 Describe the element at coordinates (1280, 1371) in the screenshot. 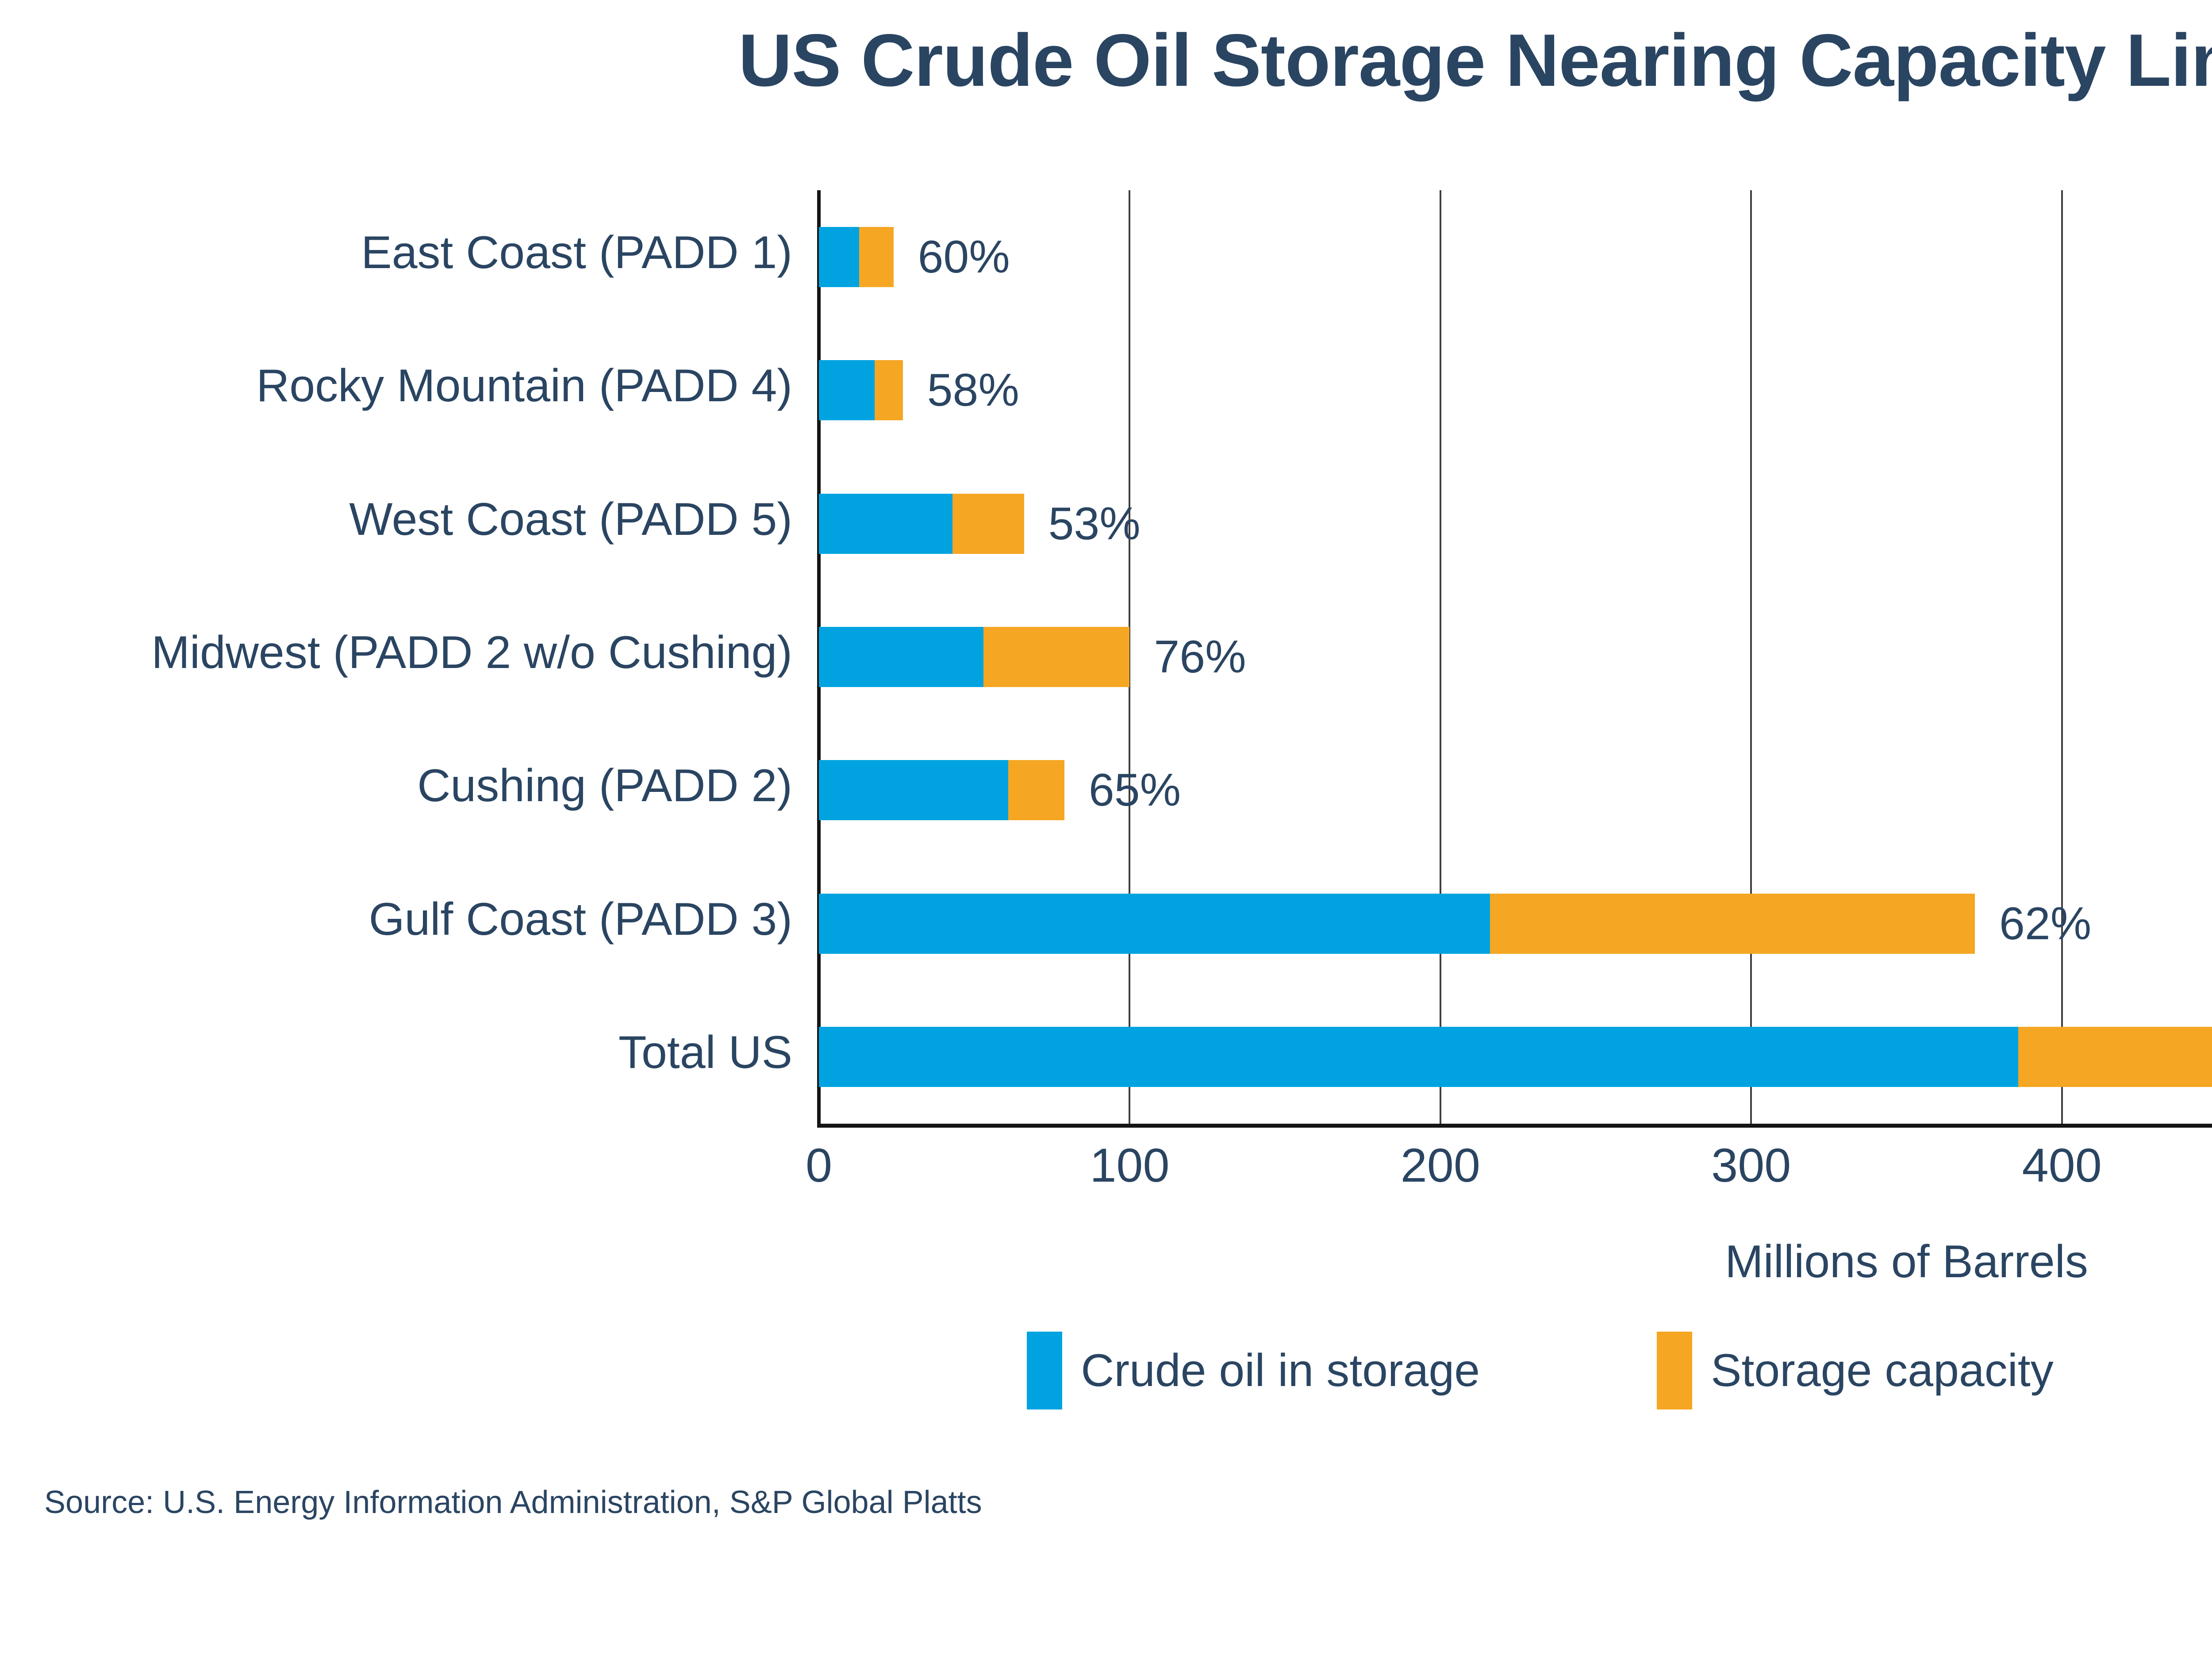

I see `legend-label: Crude oil in storage` at that location.